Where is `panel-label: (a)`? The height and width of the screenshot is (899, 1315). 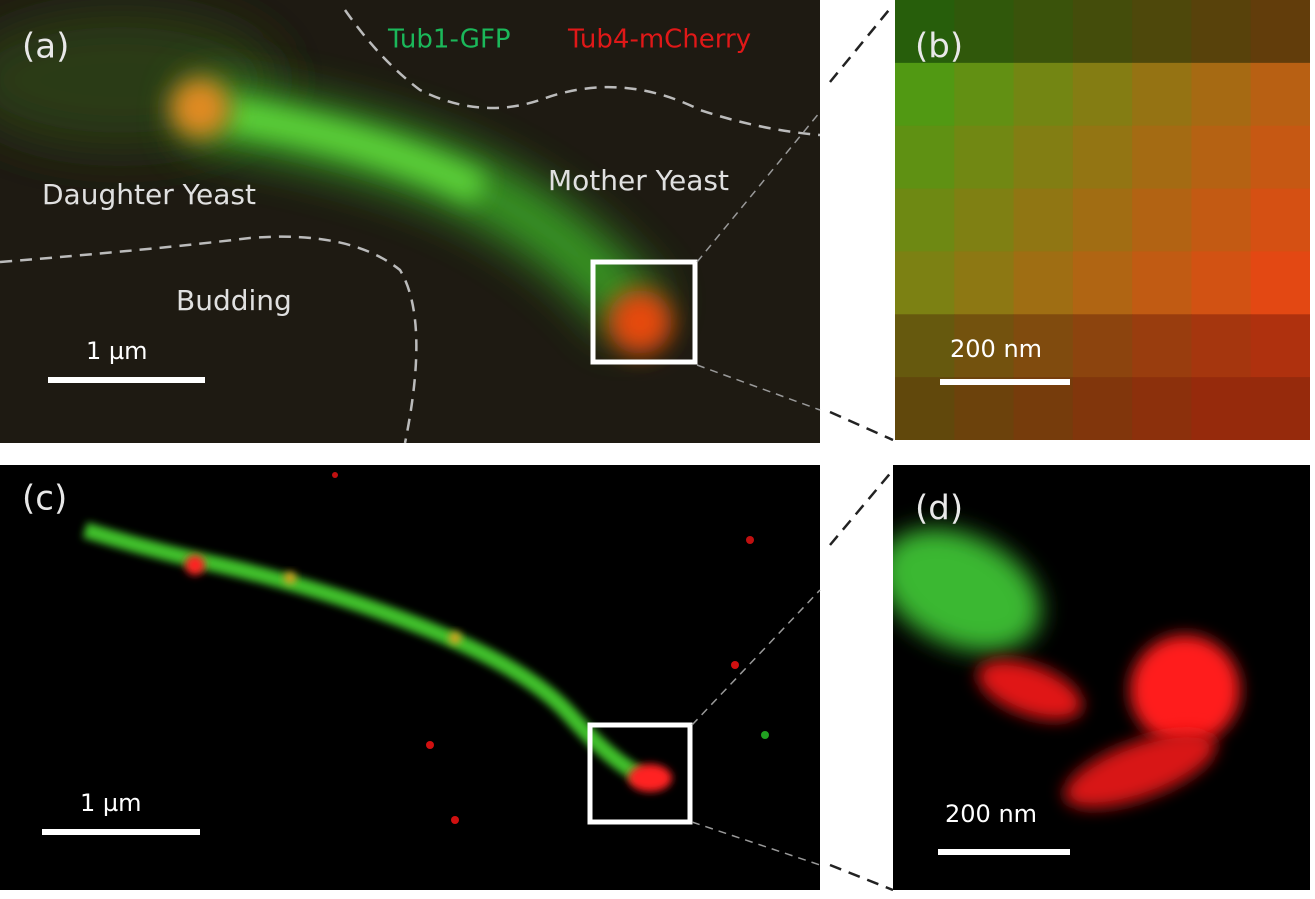
panel-label: (a) is located at coordinates (45, 47).